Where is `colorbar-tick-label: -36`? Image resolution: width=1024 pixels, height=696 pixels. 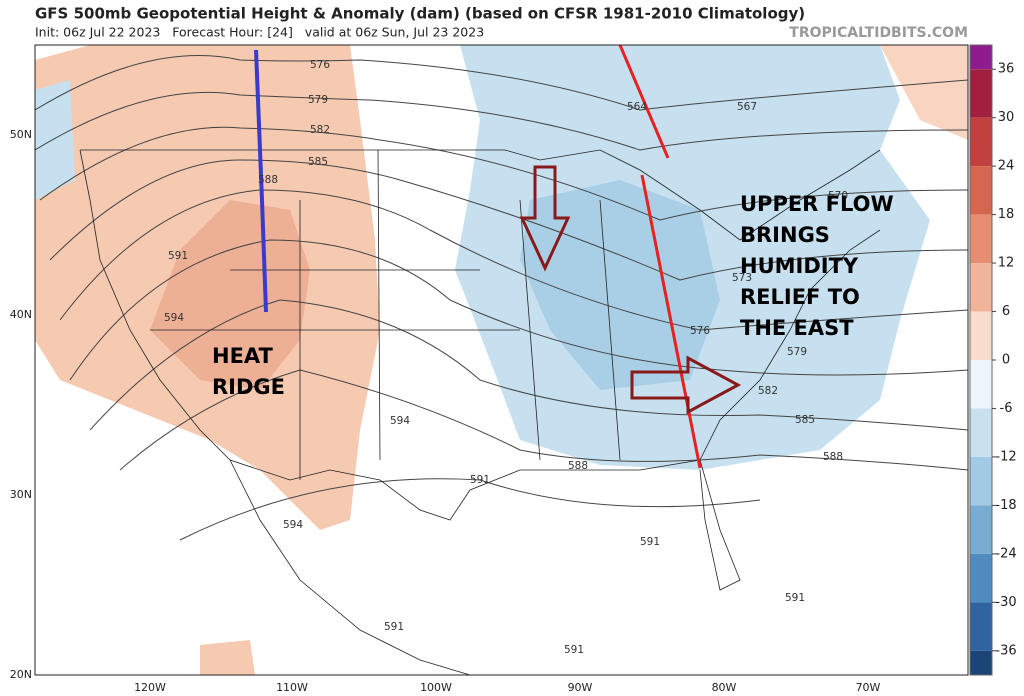 colorbar-tick-label: -36 is located at coordinates (1005, 650).